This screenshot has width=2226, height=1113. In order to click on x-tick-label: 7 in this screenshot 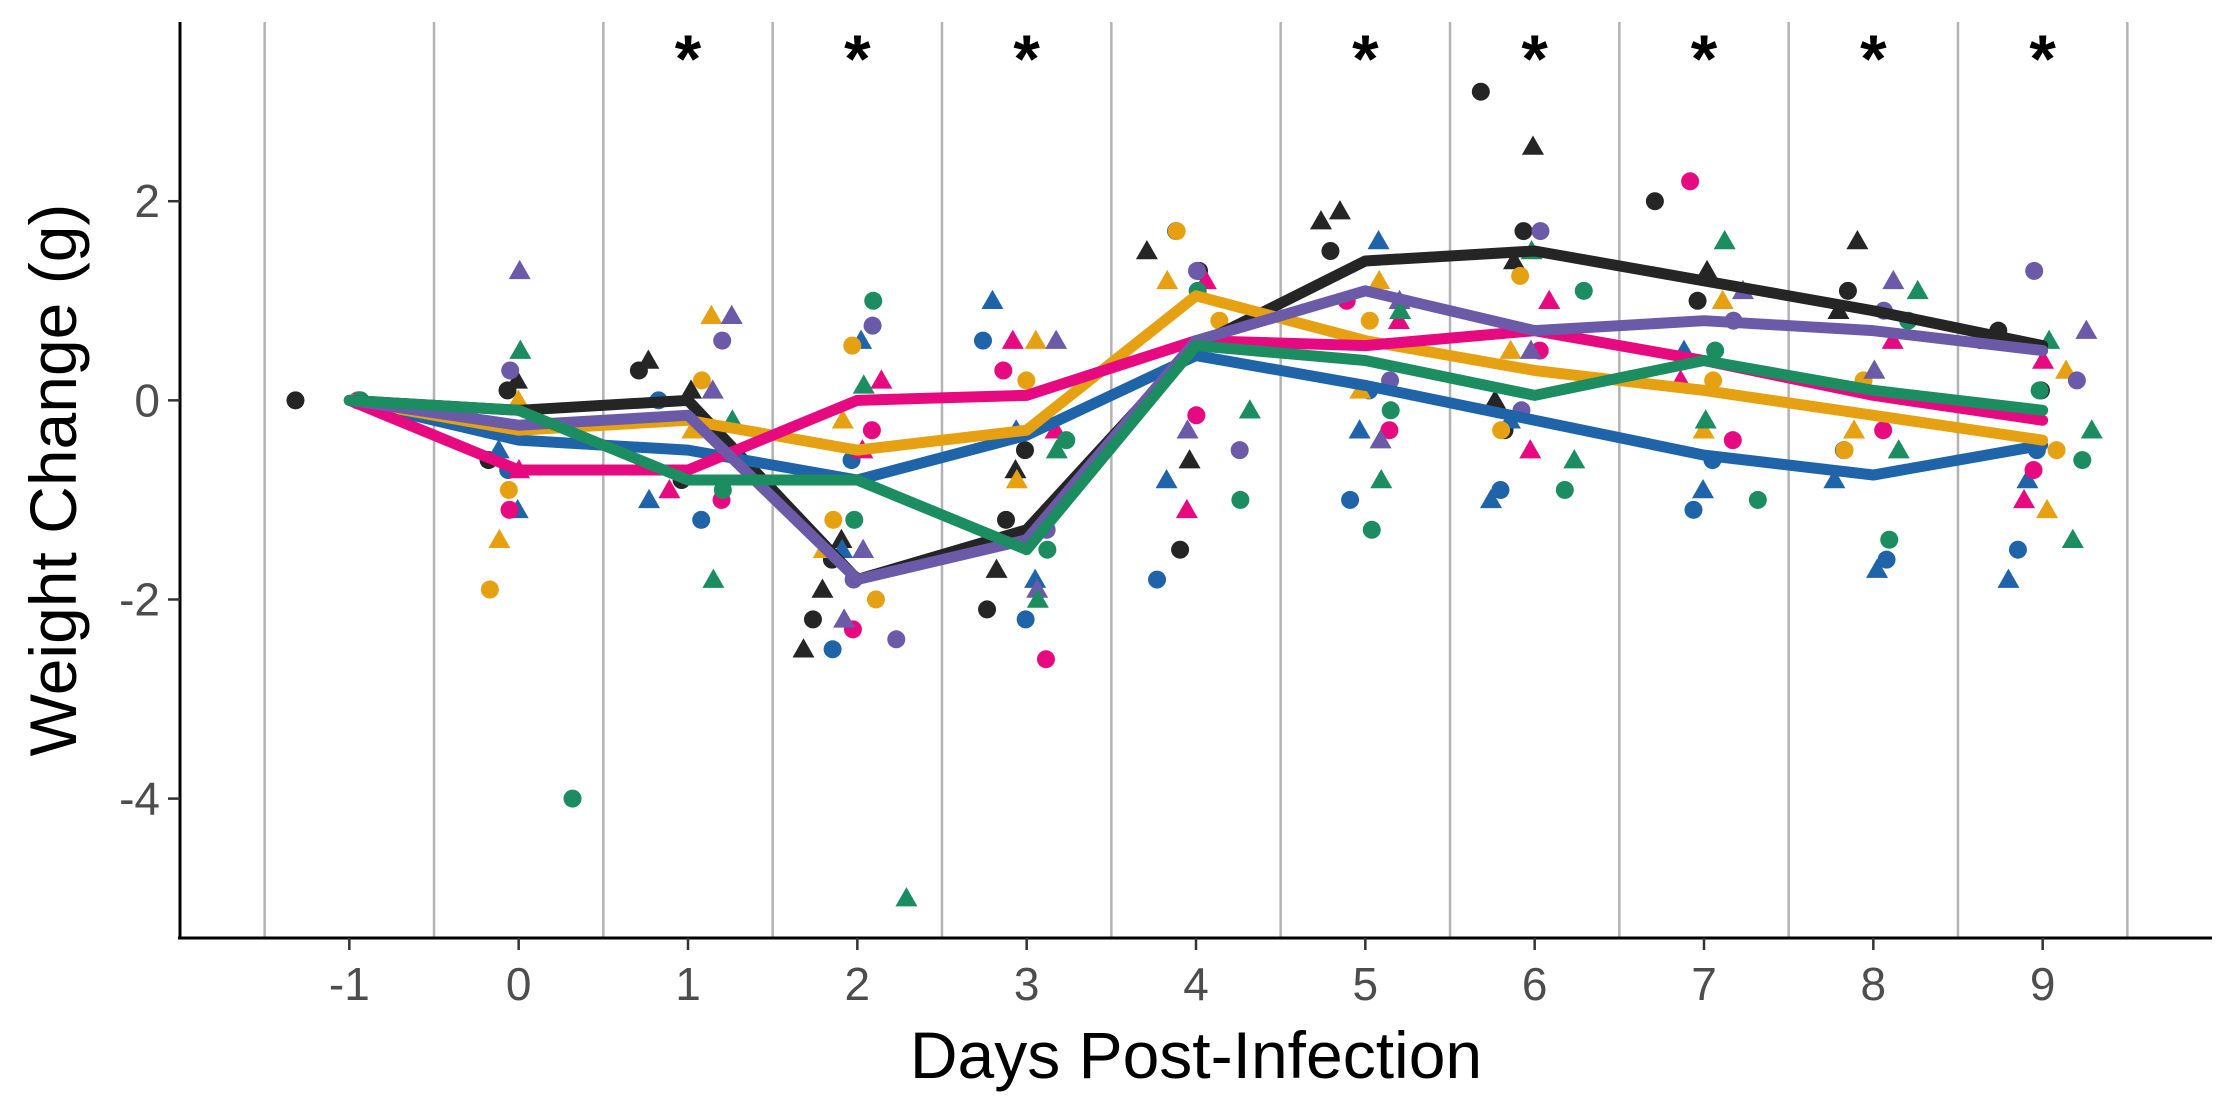, I will do `click(1704, 984)`.